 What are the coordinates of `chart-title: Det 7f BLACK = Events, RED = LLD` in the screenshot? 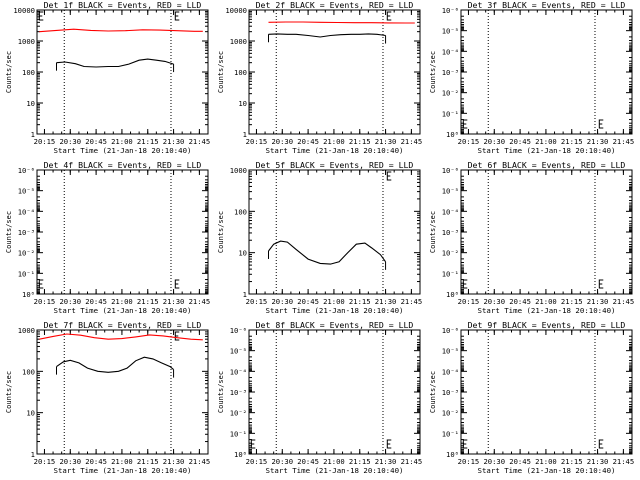 It's located at (123, 325).